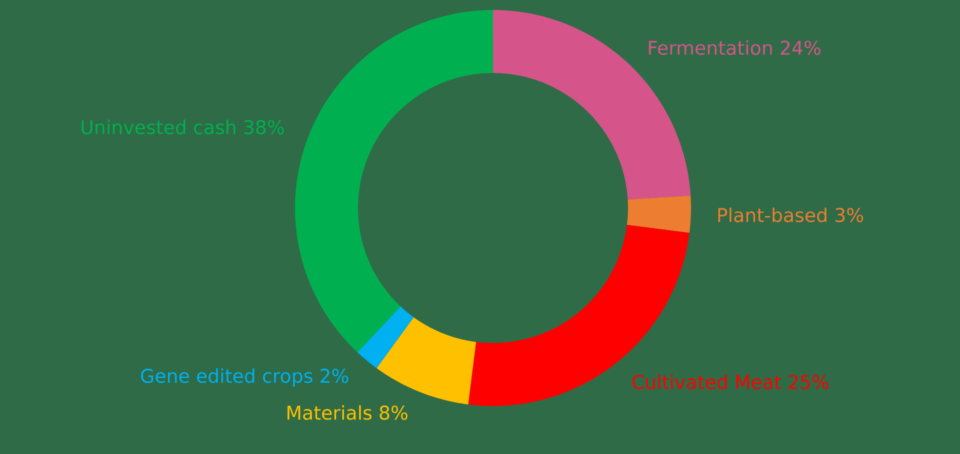  I want to click on slice-label: Fermentation, so click(710, 47).